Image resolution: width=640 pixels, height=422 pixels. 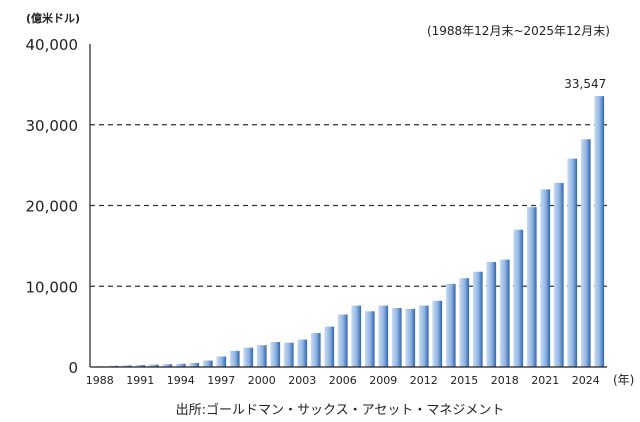 I want to click on bar-2024, so click(x=585, y=253).